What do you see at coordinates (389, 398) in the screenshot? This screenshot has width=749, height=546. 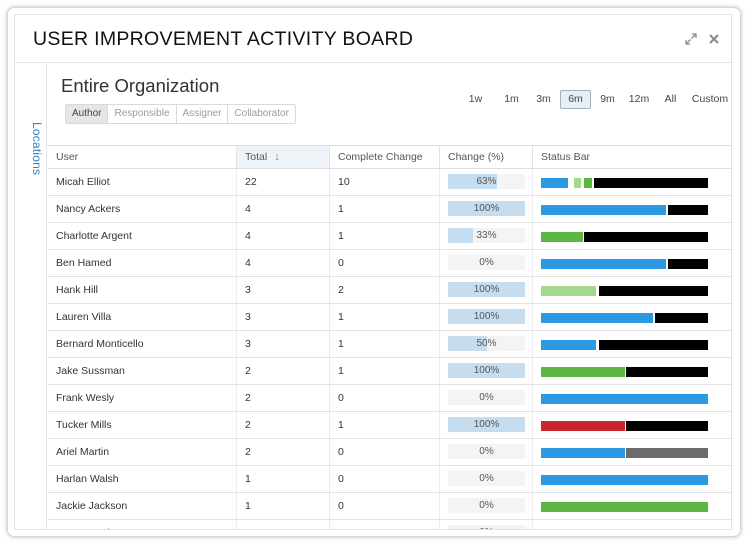 I see `table-row: Frank Wesly 2 0 0%` at bounding box center [389, 398].